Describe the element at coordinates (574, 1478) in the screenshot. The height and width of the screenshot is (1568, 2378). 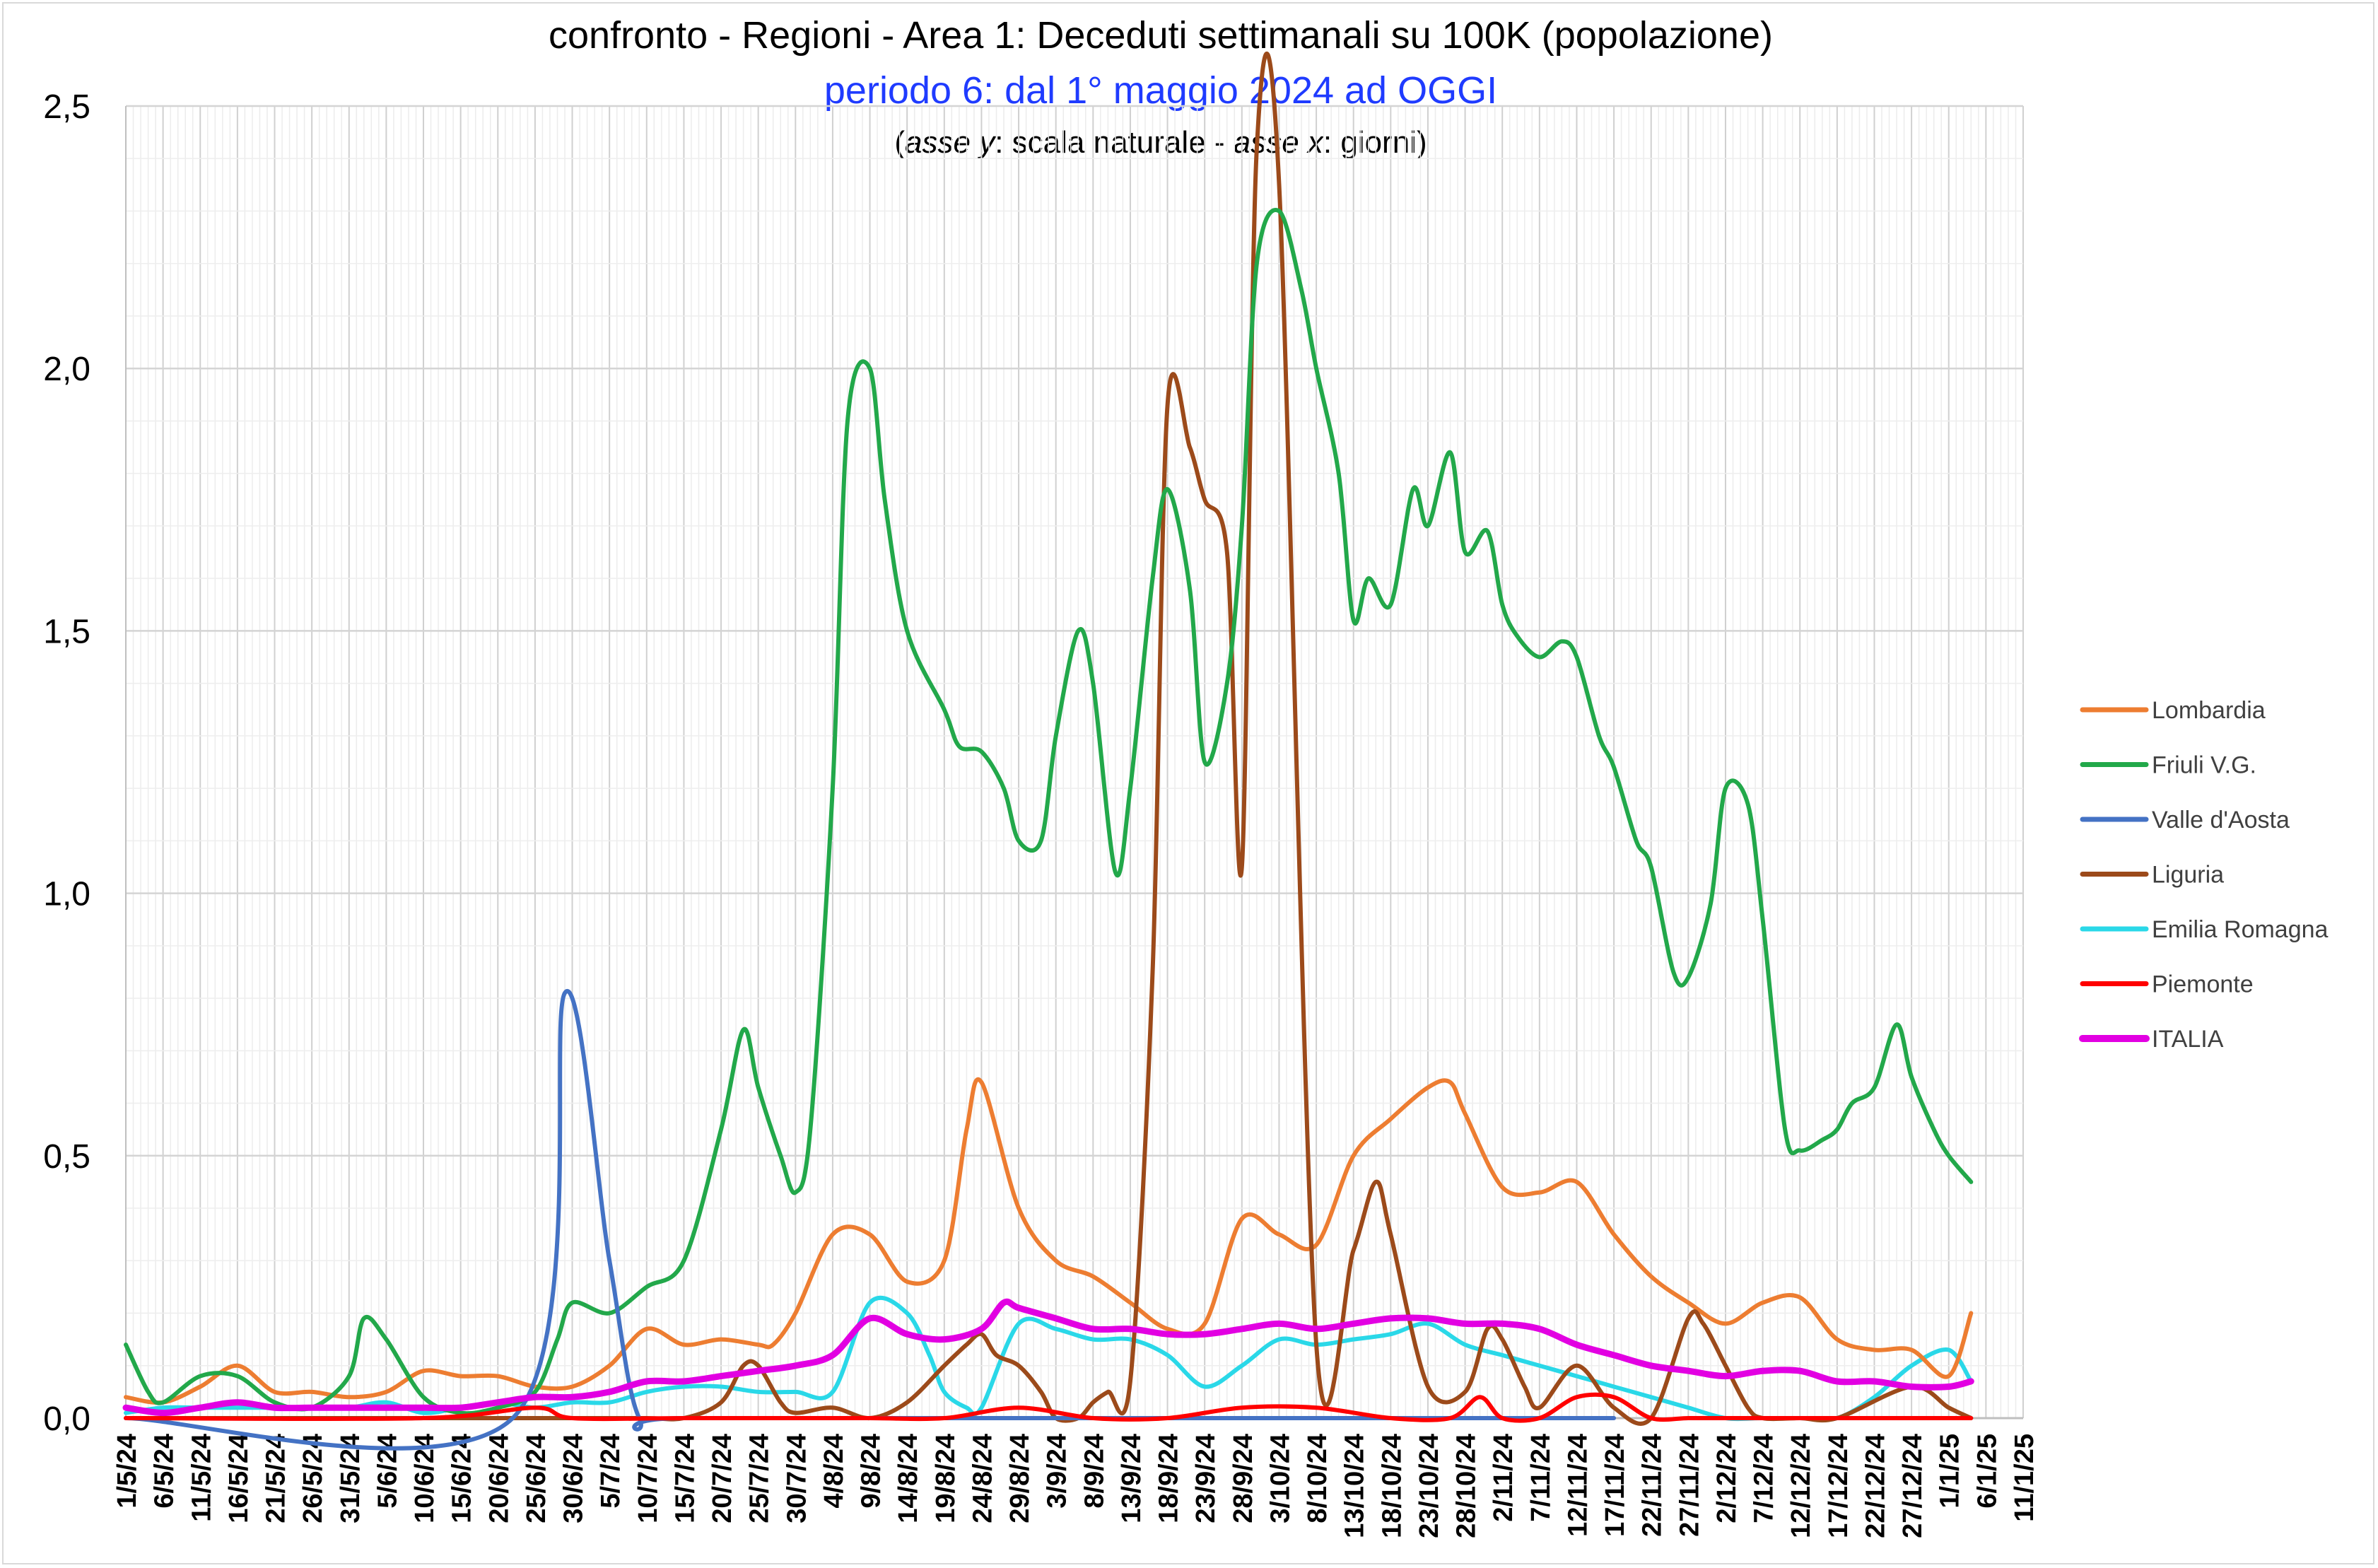
I see `x-tick-label: 30/6/24` at that location.